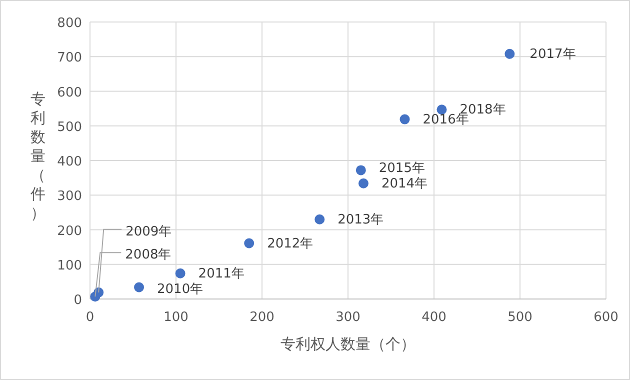 The height and width of the screenshot is (380, 630). I want to click on annotation: 2012年, so click(290, 244).